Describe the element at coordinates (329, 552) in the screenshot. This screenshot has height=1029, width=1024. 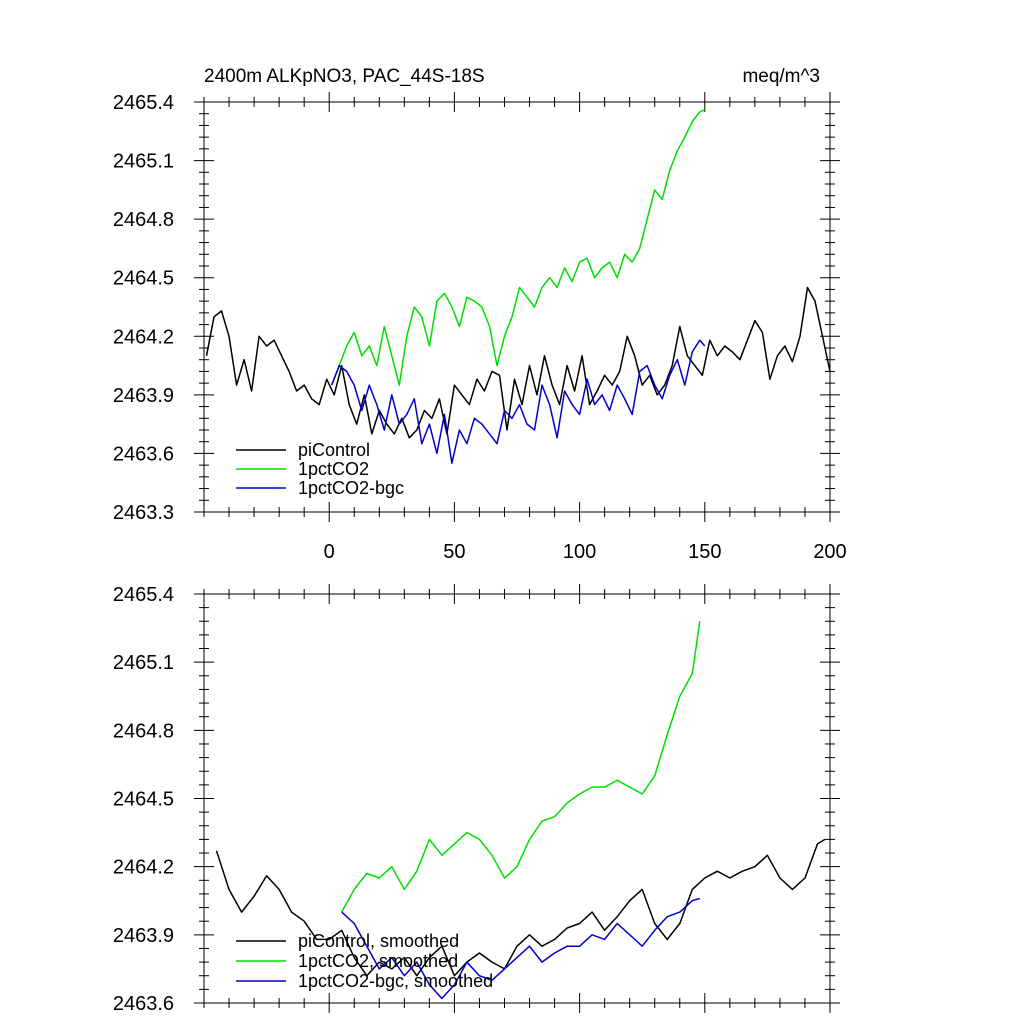
I see `x-tick-label: 0` at that location.